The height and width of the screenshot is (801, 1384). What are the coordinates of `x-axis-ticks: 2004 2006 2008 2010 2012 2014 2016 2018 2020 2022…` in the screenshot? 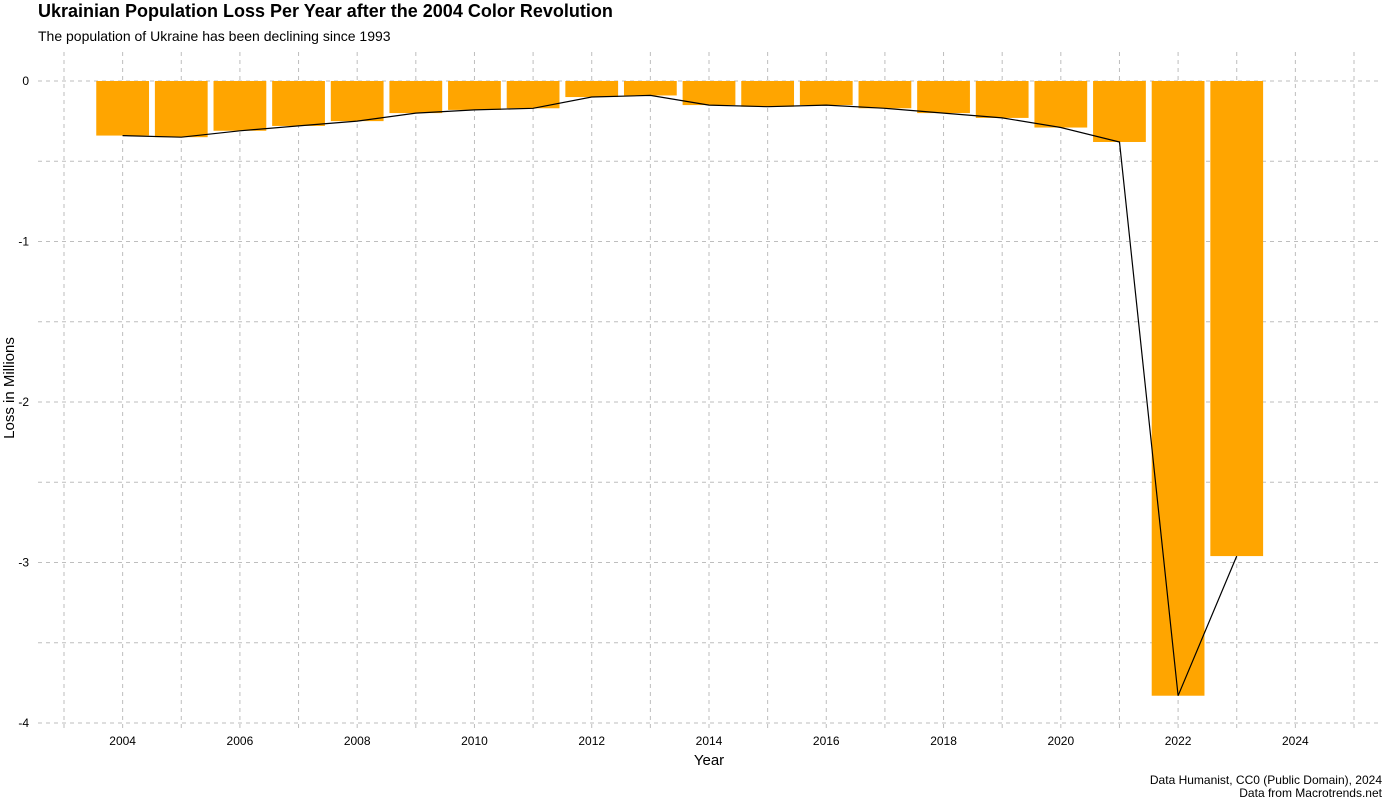 It's located at (709, 741).